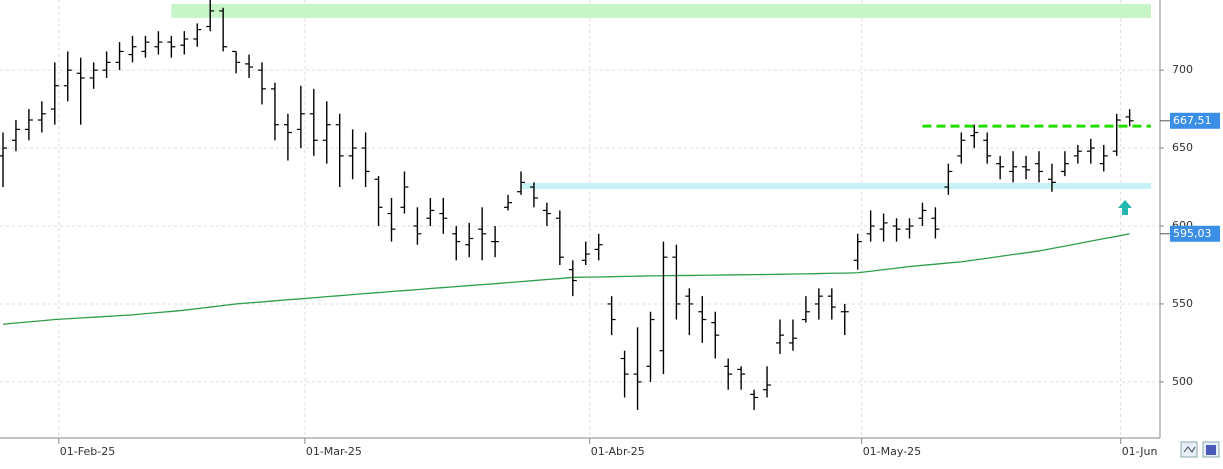 Image resolution: width=1223 pixels, height=469 pixels. What do you see at coordinates (87, 451) in the screenshot?
I see `x-tick-label: 01-Feb-25` at bounding box center [87, 451].